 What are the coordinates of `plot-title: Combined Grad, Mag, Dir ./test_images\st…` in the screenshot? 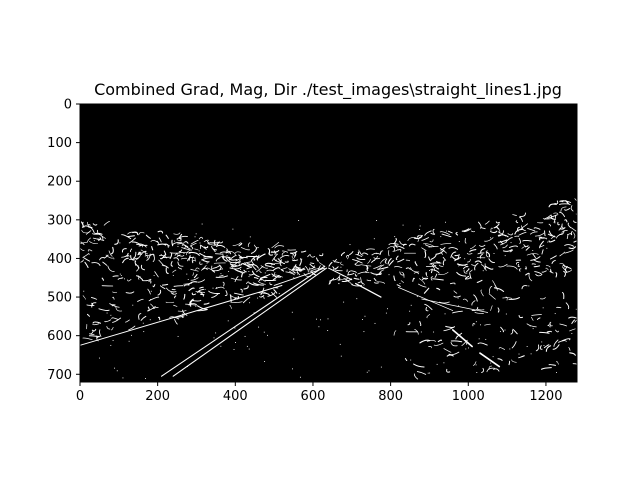 It's located at (328, 90).